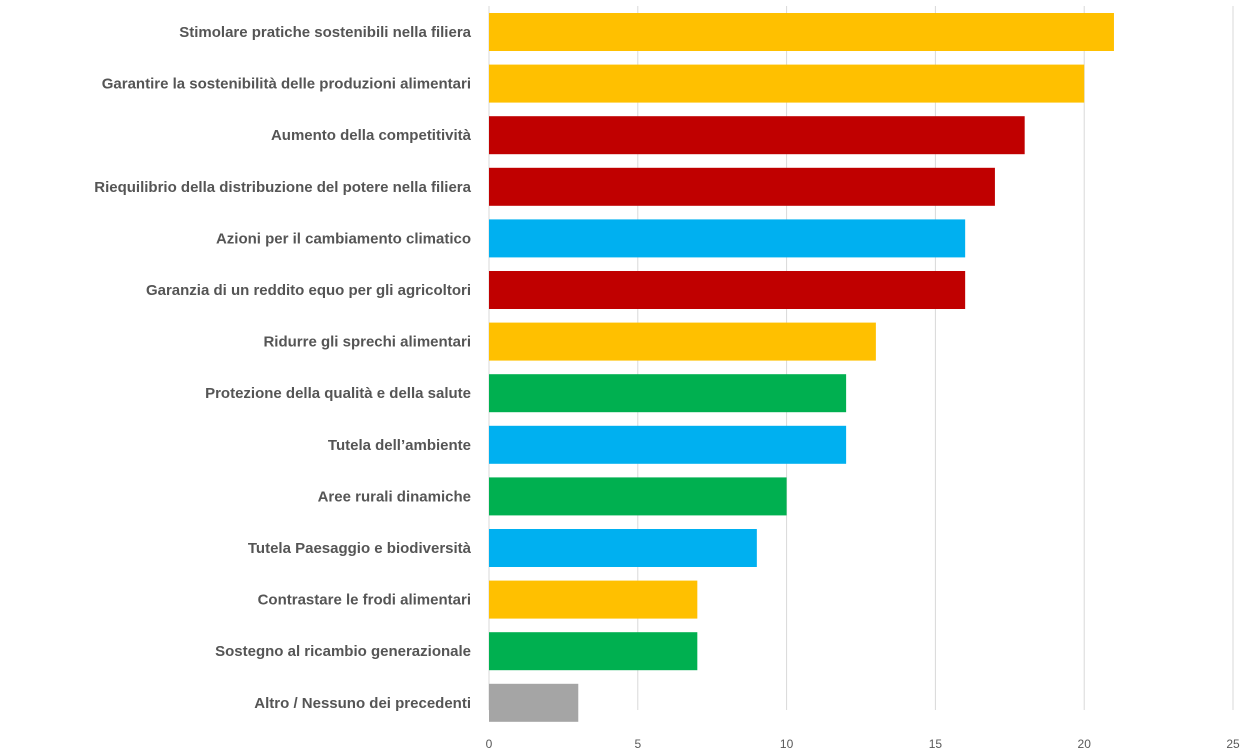  I want to click on category-label: Azioni per il cambiamento climatico, so click(343, 238).